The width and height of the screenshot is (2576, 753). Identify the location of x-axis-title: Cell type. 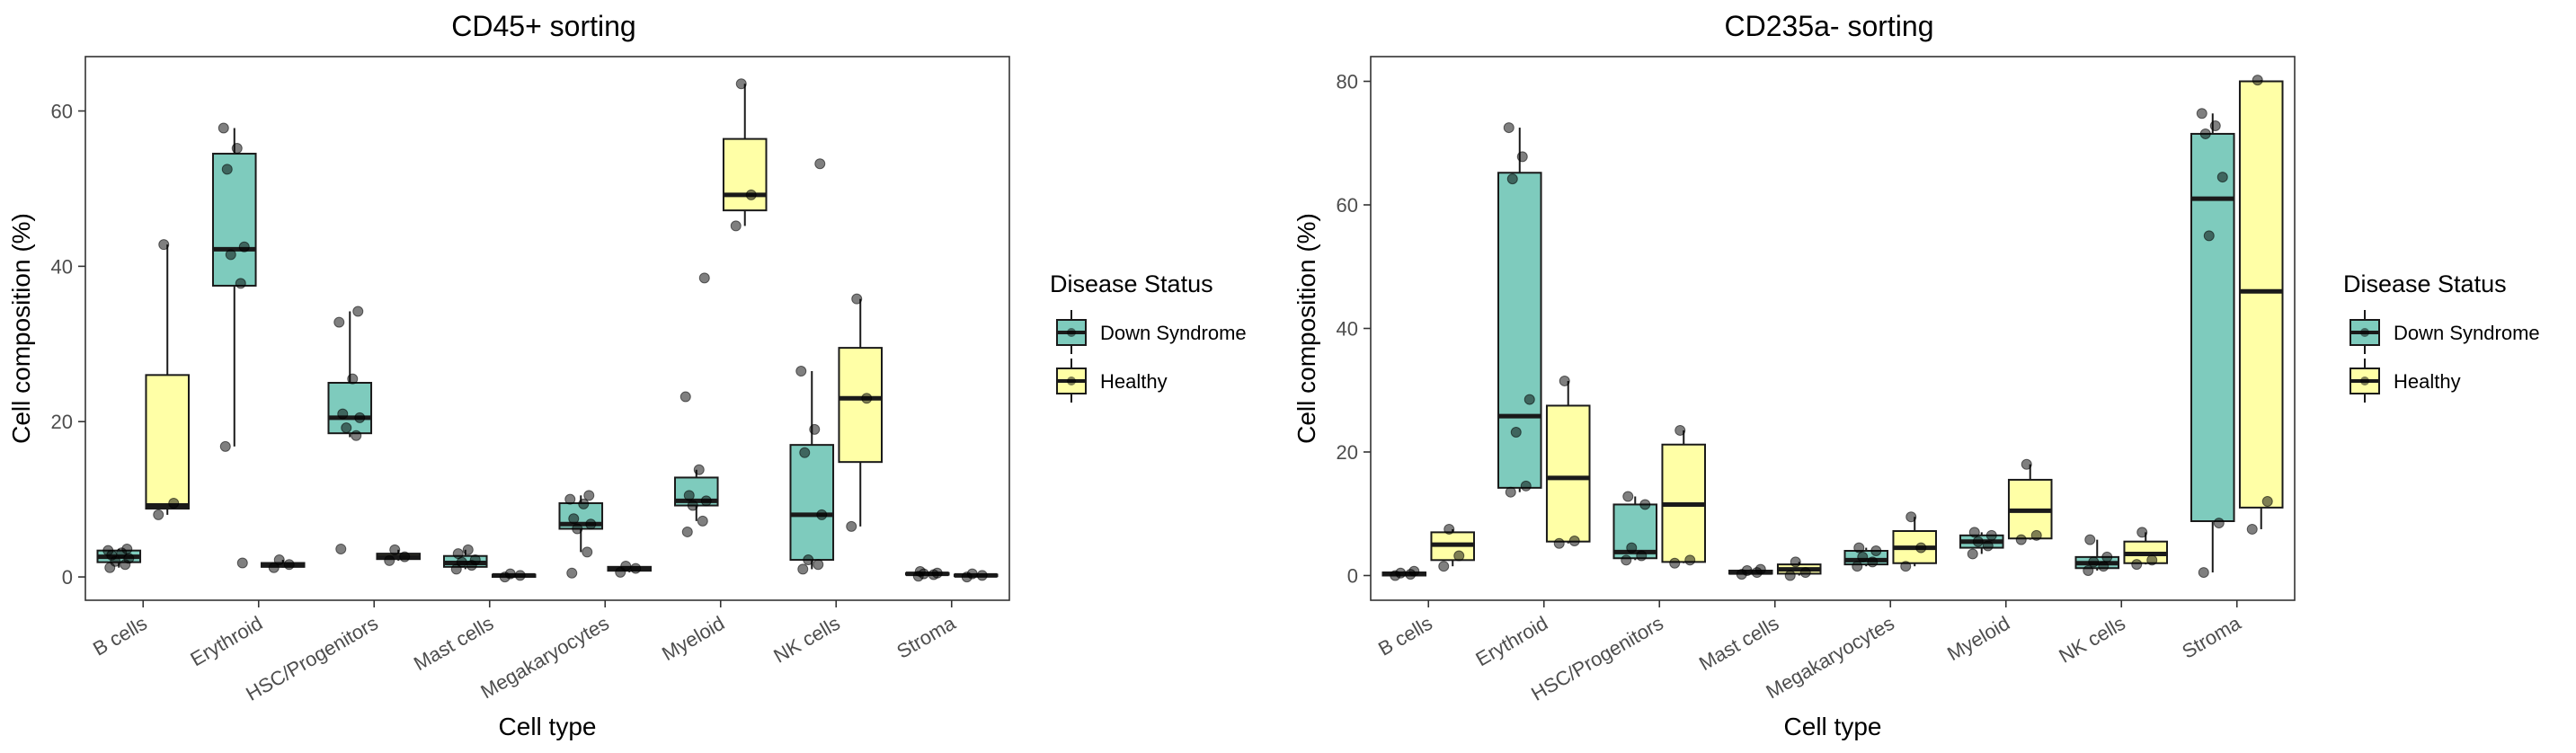
(548, 726).